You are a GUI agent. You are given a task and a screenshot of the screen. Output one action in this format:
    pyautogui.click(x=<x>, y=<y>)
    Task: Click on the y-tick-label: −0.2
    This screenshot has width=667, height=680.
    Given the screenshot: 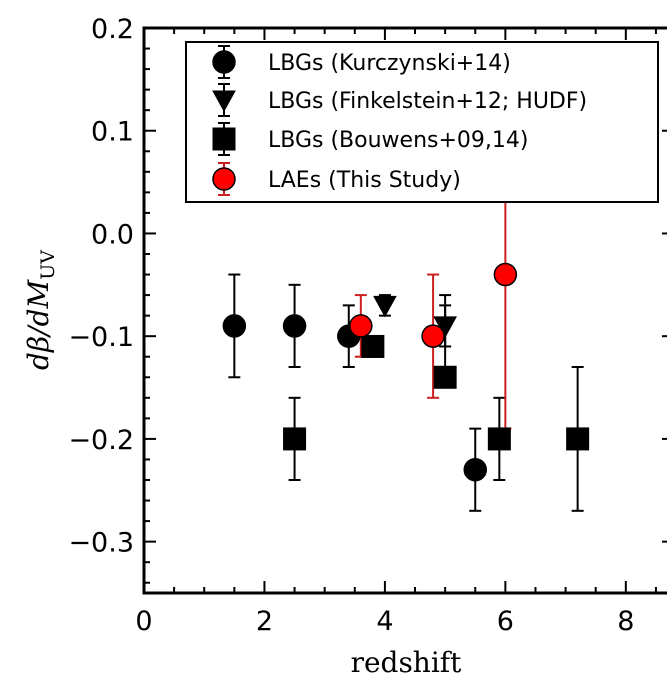 What is the action you would take?
    pyautogui.click(x=101, y=440)
    